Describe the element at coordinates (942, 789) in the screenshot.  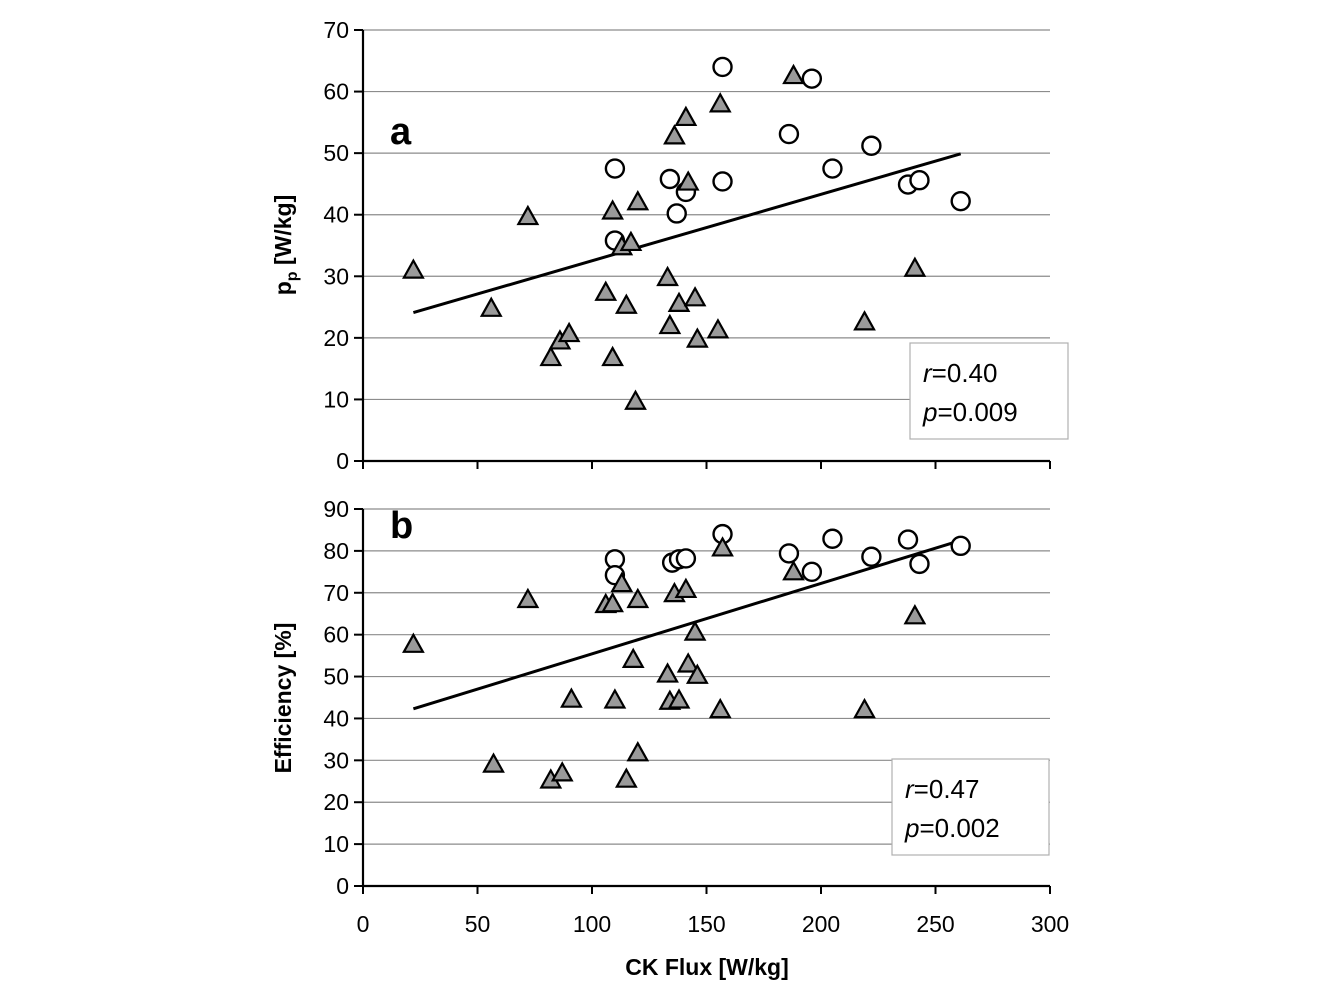
I see `panel-b-r-stat: r=0.47` at that location.